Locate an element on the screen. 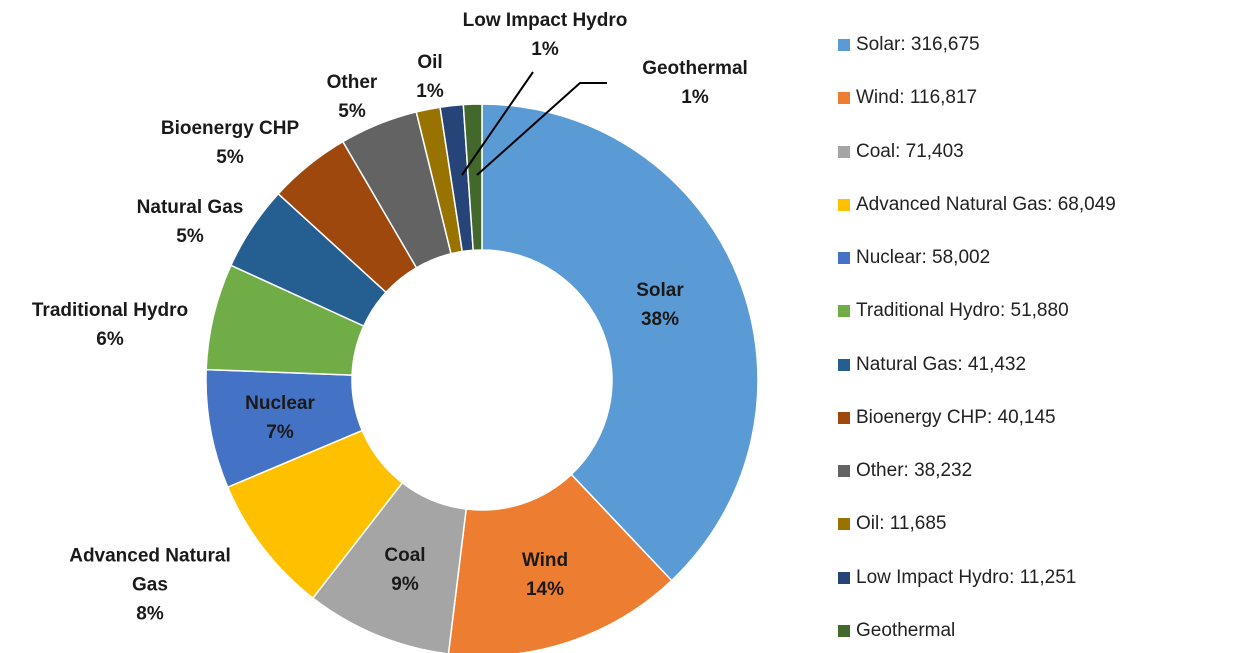 The image size is (1239, 653). data-label: Solar 38% is located at coordinates (660, 305).